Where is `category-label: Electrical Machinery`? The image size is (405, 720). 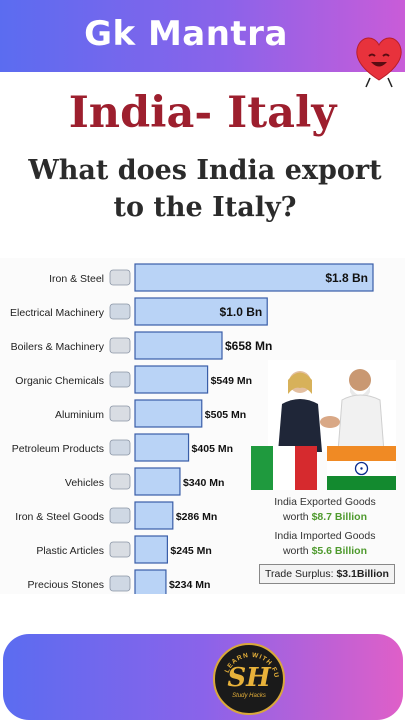
category-label: Electrical Machinery is located at coordinates (57, 313).